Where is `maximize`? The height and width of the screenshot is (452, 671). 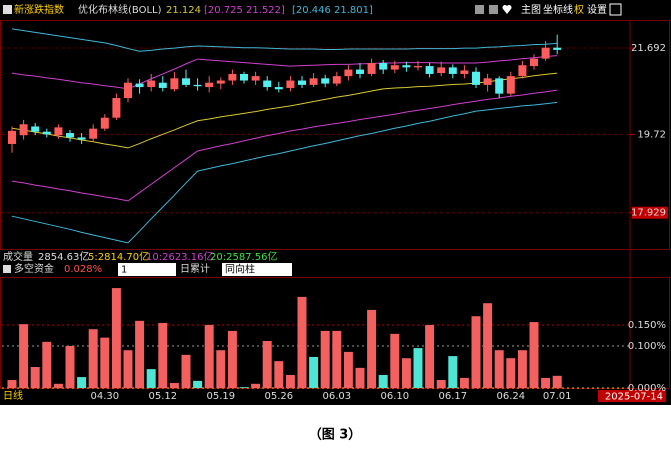 maximize is located at coordinates (615, 9).